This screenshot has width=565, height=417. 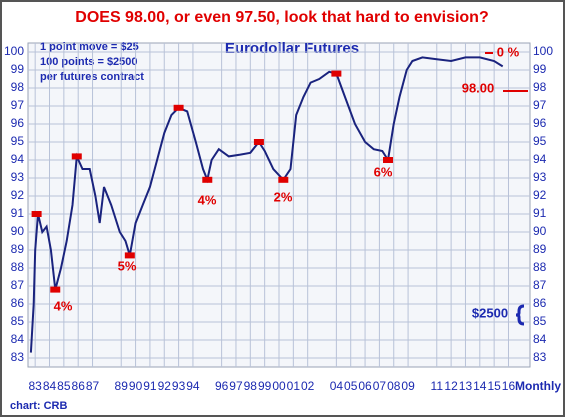 What do you see at coordinates (540, 267) in the screenshot?
I see `y2-tick-label: 88` at bounding box center [540, 267].